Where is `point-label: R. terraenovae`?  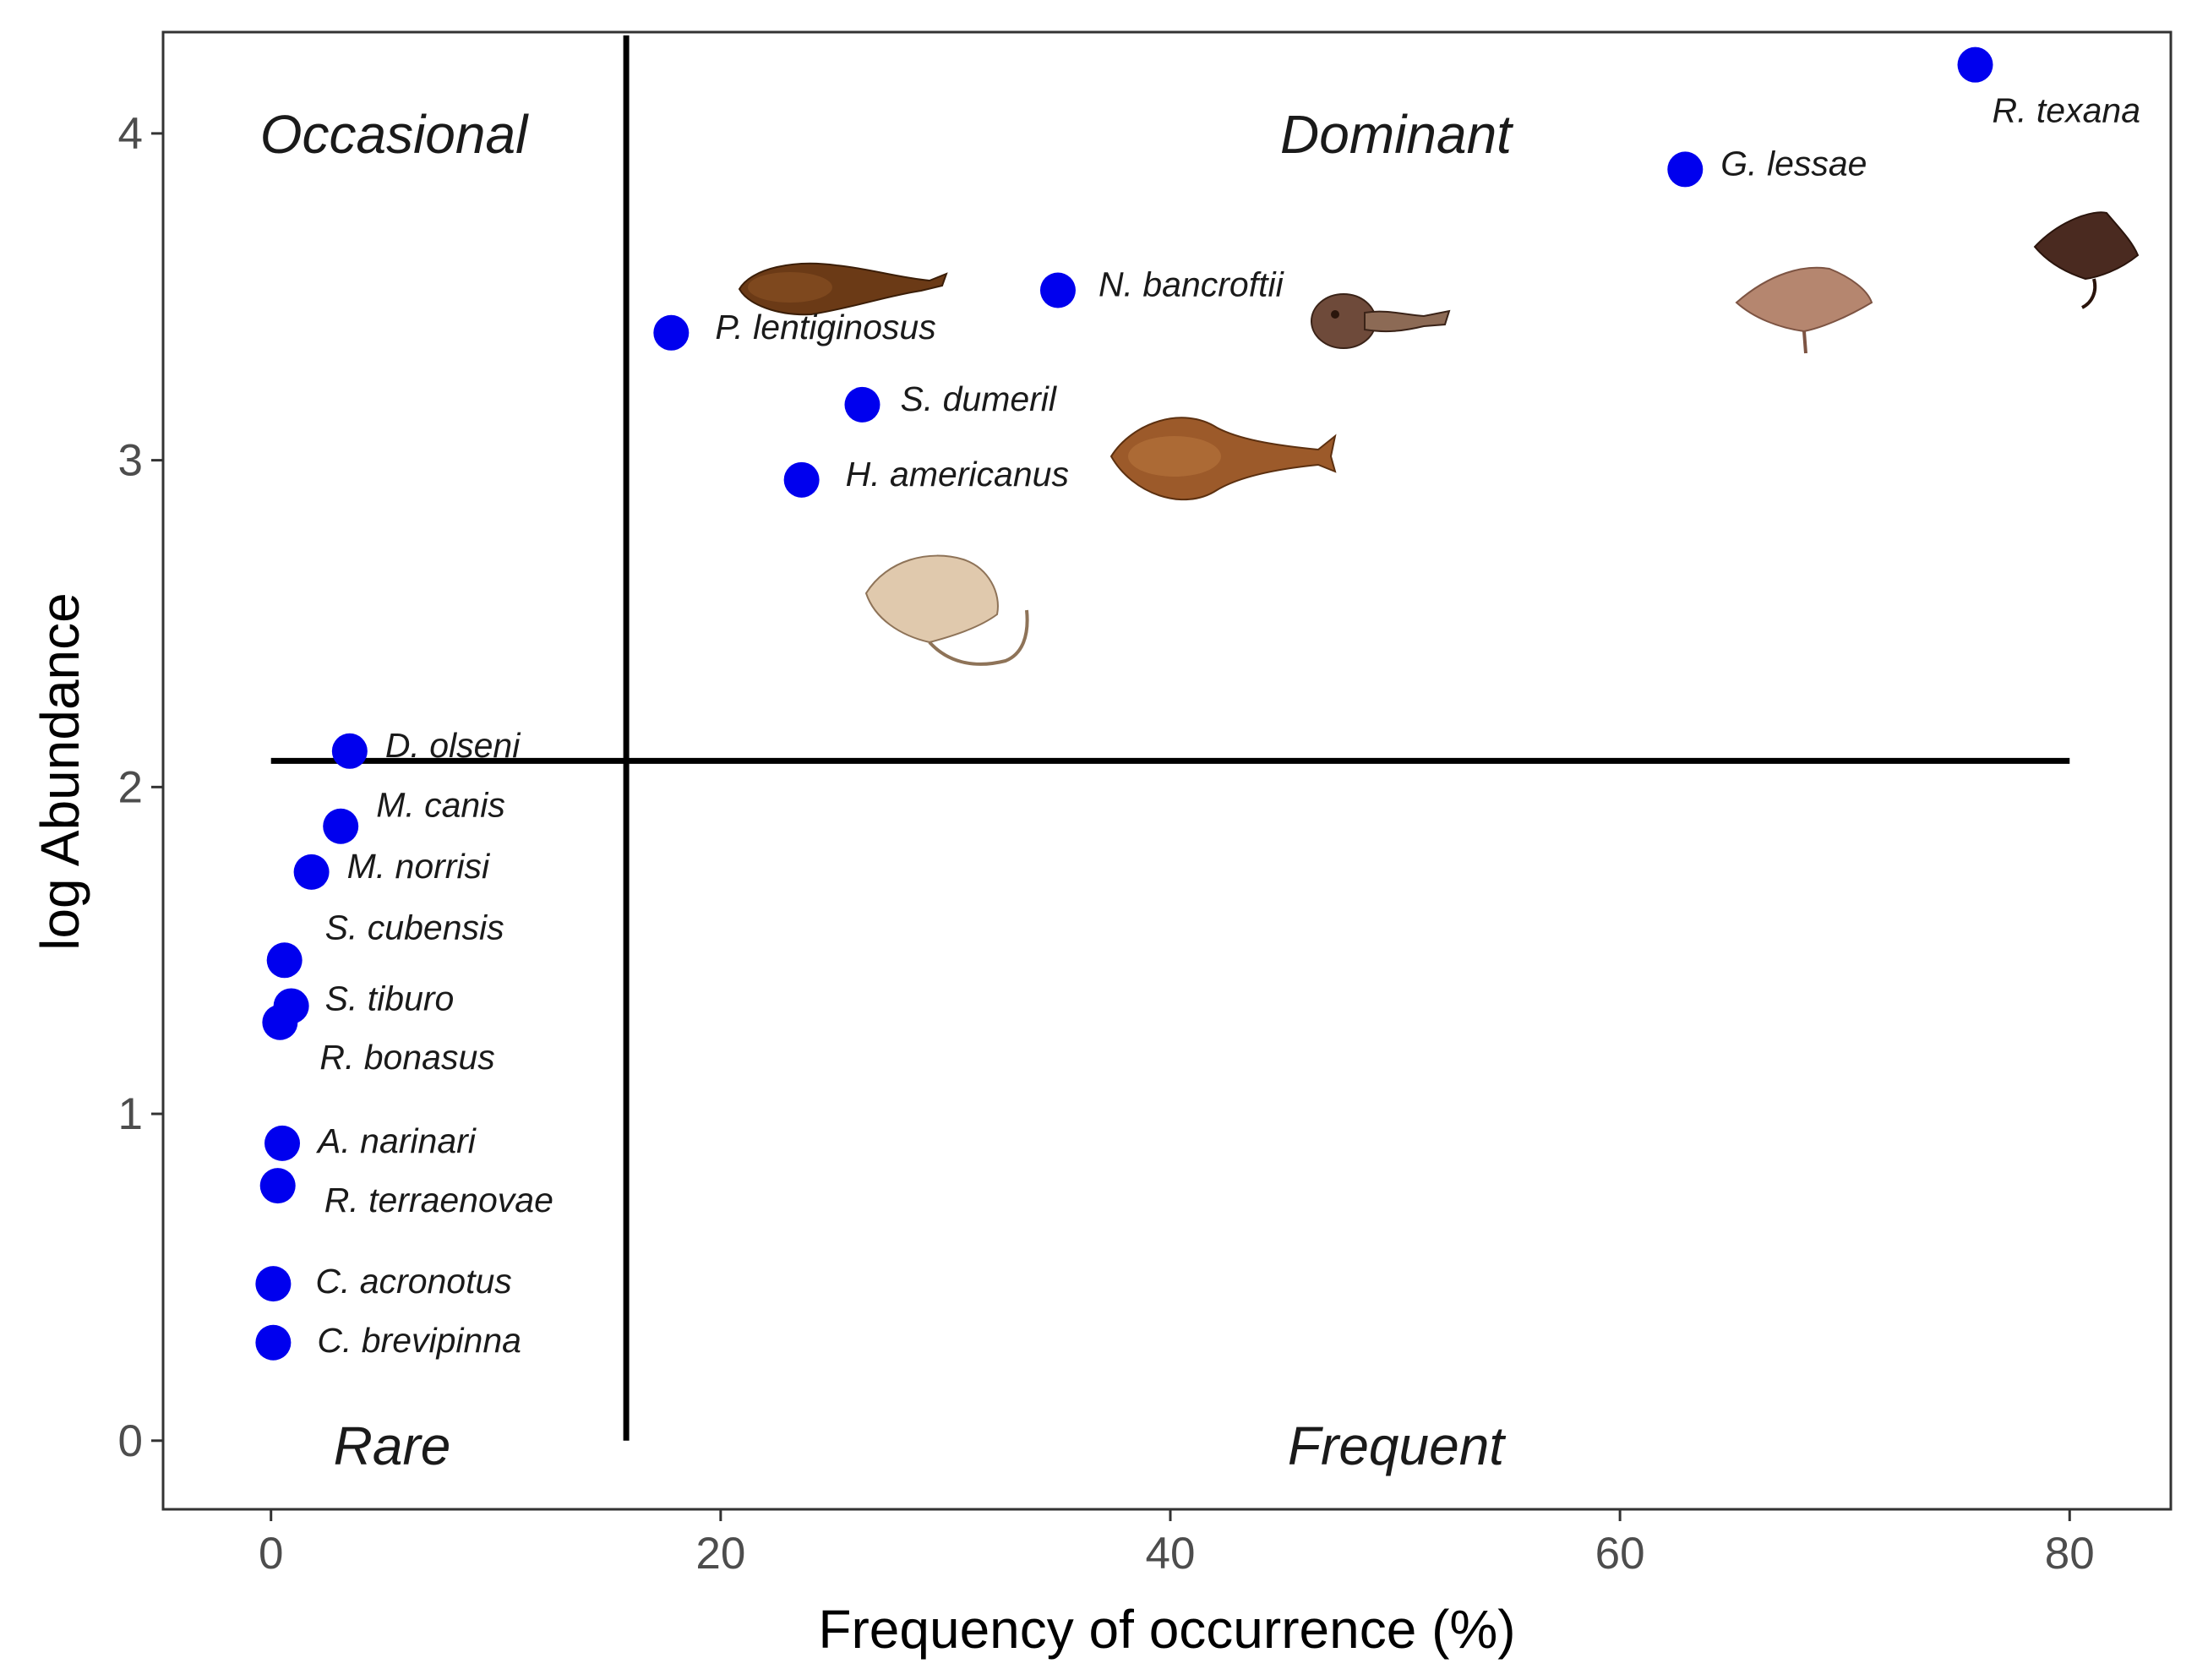
point-label: R. terraenovae is located at coordinates (439, 1200).